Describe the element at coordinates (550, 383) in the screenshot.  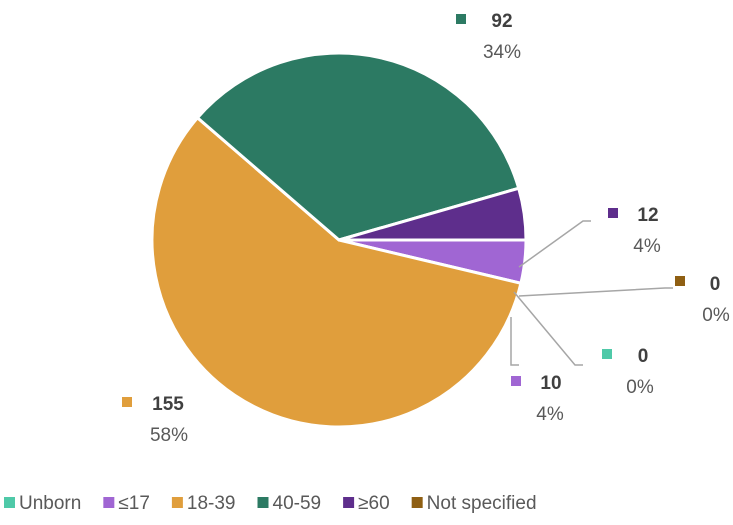
I see `value-label-le17: 10` at that location.